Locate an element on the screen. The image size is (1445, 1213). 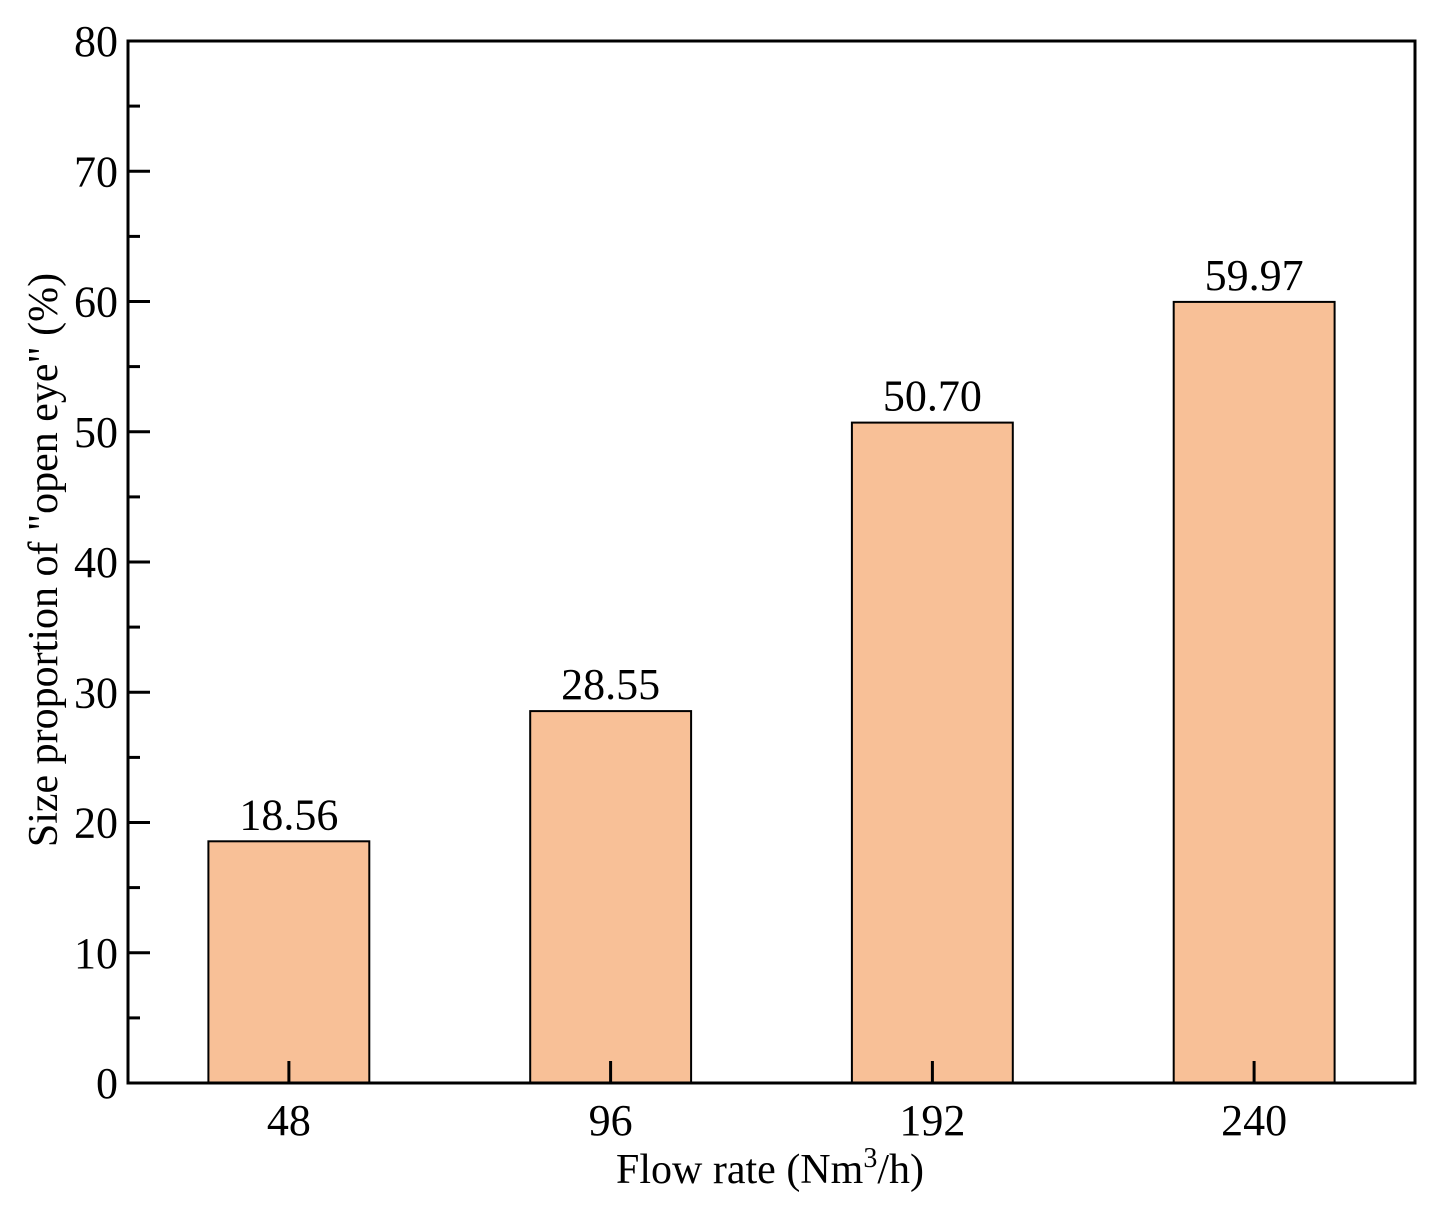
y-axis-ticks: 0 10 20 30 40 50 60 70 80 is located at coordinates (112, 562).